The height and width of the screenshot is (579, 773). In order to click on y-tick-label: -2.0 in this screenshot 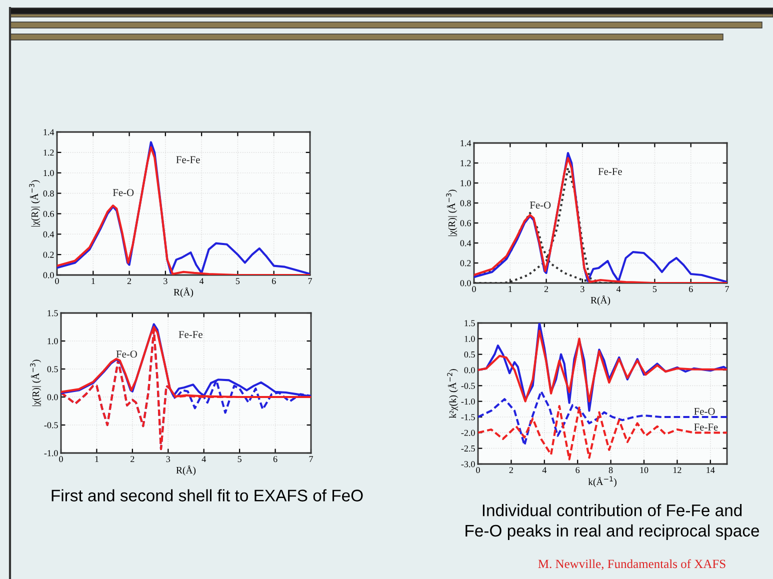, I will do `click(468, 433)`.